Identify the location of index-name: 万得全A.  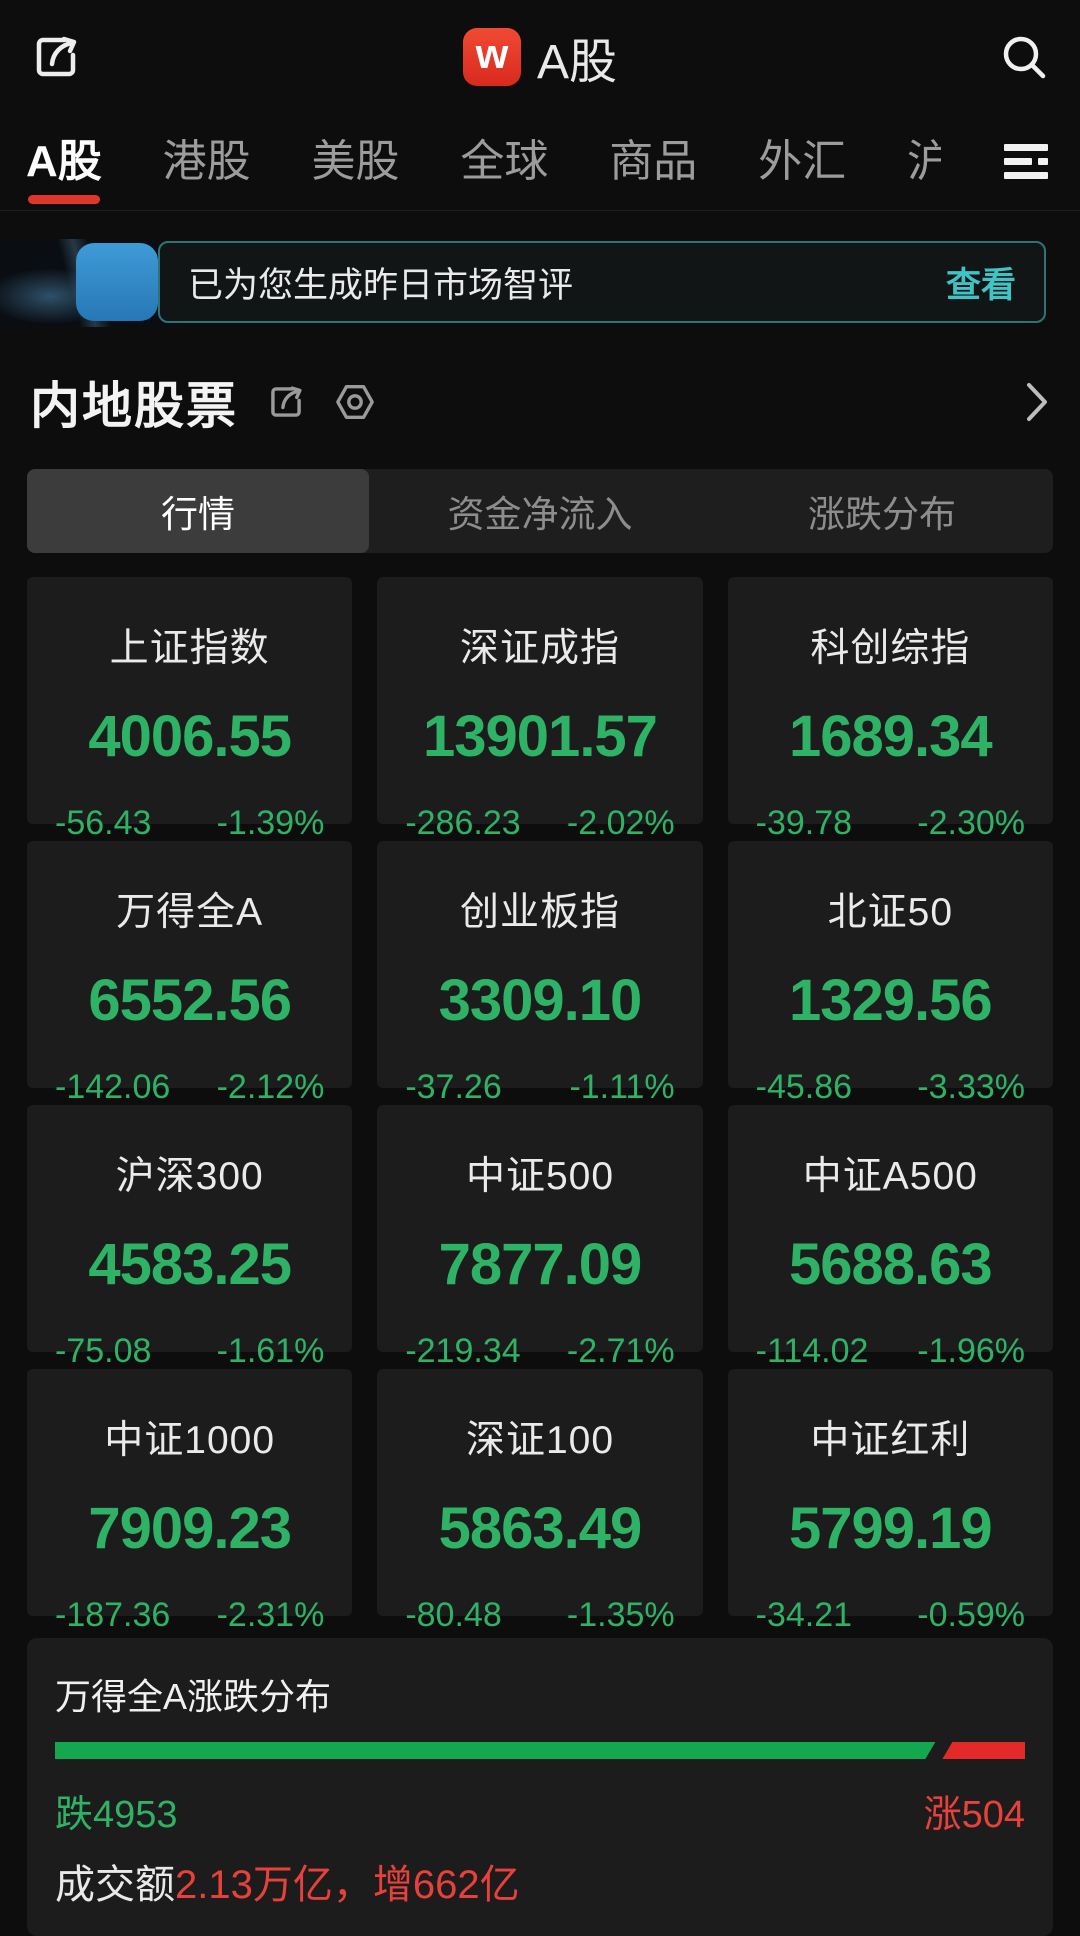
(190, 912).